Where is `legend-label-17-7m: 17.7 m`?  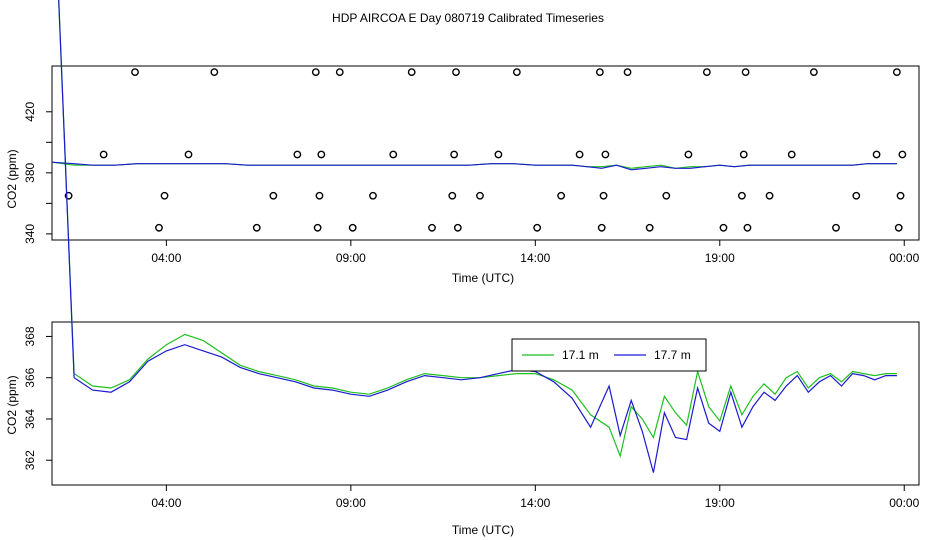
legend-label-17-7m: 17.7 m is located at coordinates (672, 355).